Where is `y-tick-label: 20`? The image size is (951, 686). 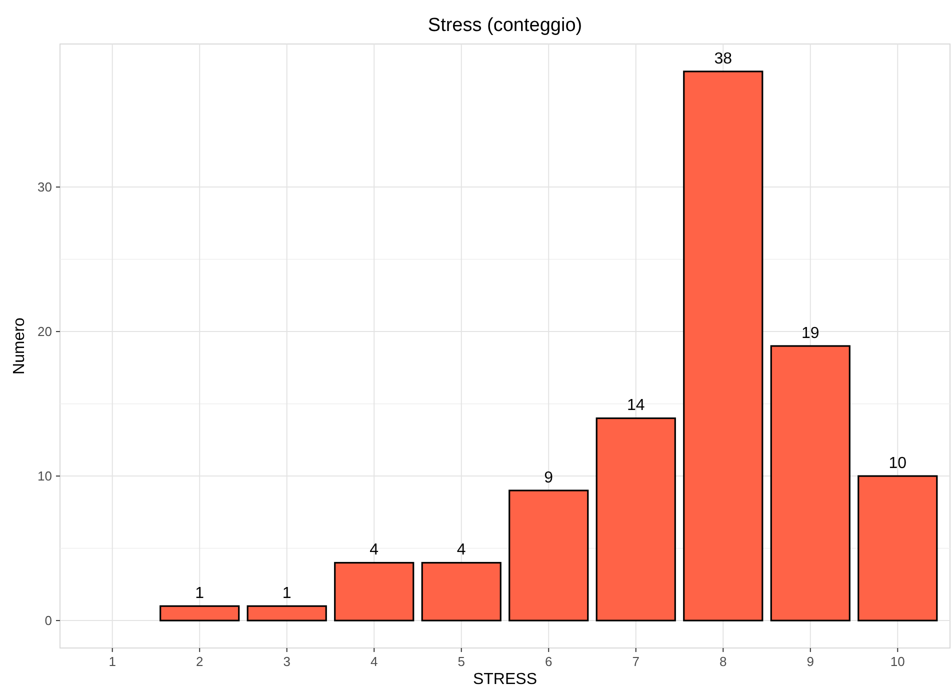 y-tick-label: 20 is located at coordinates (45, 332).